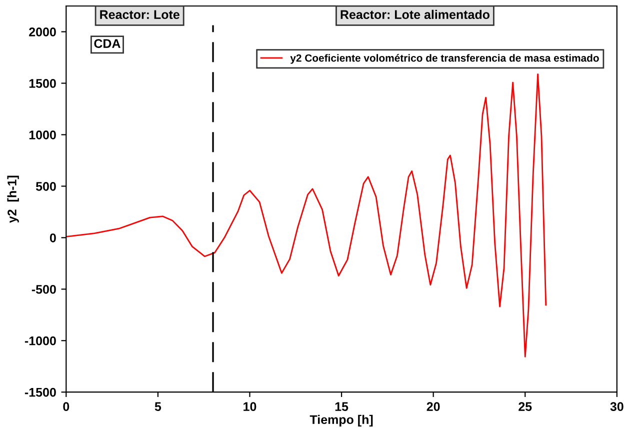 The image size is (636, 429). Describe the element at coordinates (158, 407) in the screenshot. I see `x-tick-label: 5` at that location.